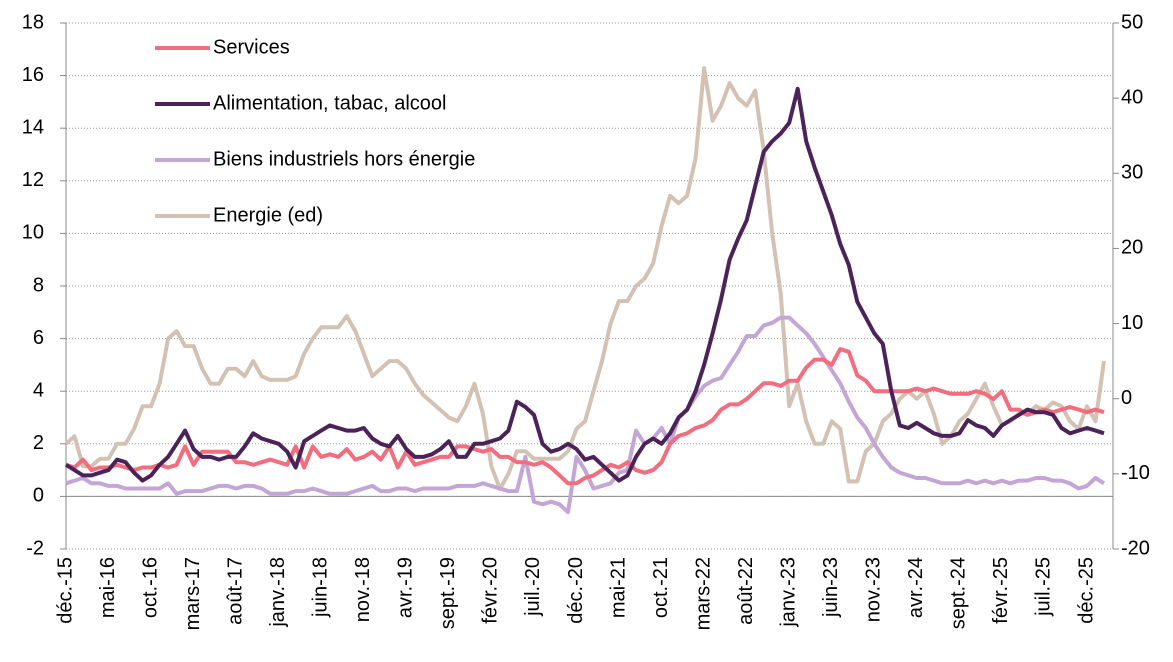 Image resolution: width=1173 pixels, height=662 pixels. Describe the element at coordinates (661, 587) in the screenshot. I see `x-tick-label: oct.-21` at that location.